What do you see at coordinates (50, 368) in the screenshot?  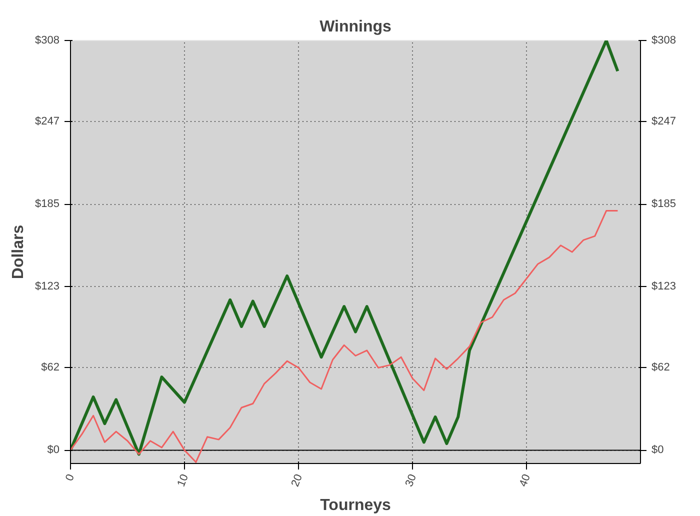 I see `y-tick-label: $62` at bounding box center [50, 368].